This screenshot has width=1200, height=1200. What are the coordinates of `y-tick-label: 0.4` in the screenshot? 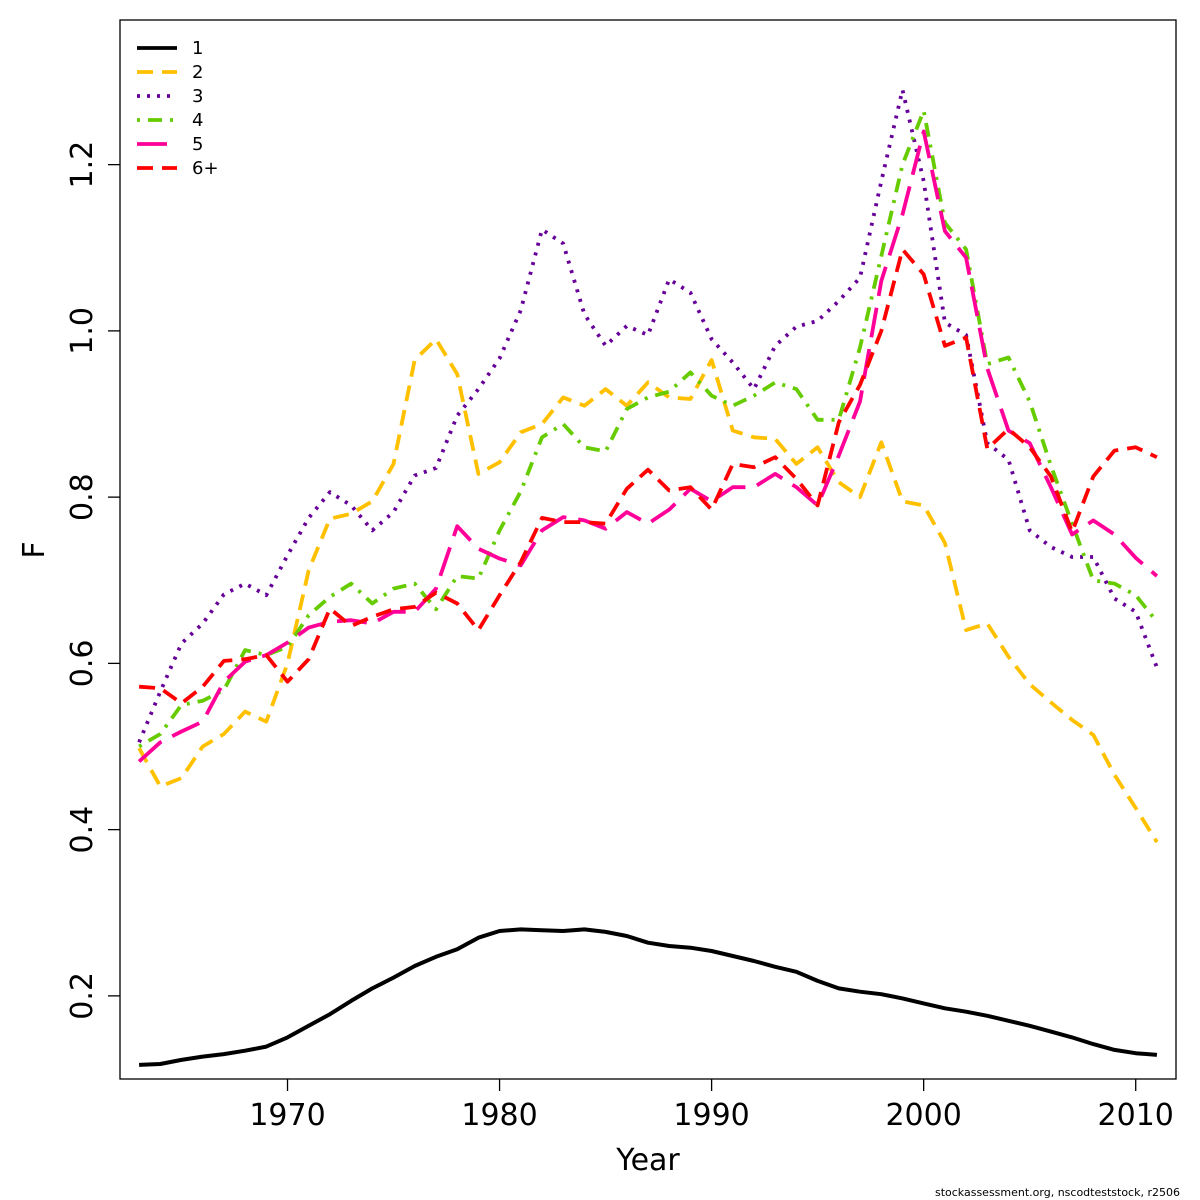 It's located at (82, 830).